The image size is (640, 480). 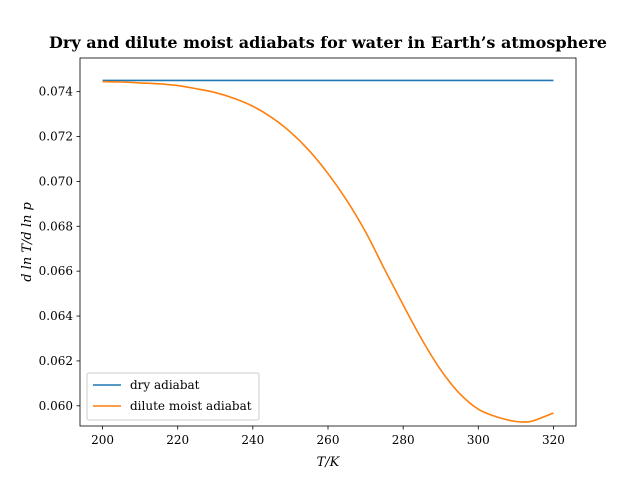 I want to click on legend-label: dry adiabat, so click(x=165, y=385).